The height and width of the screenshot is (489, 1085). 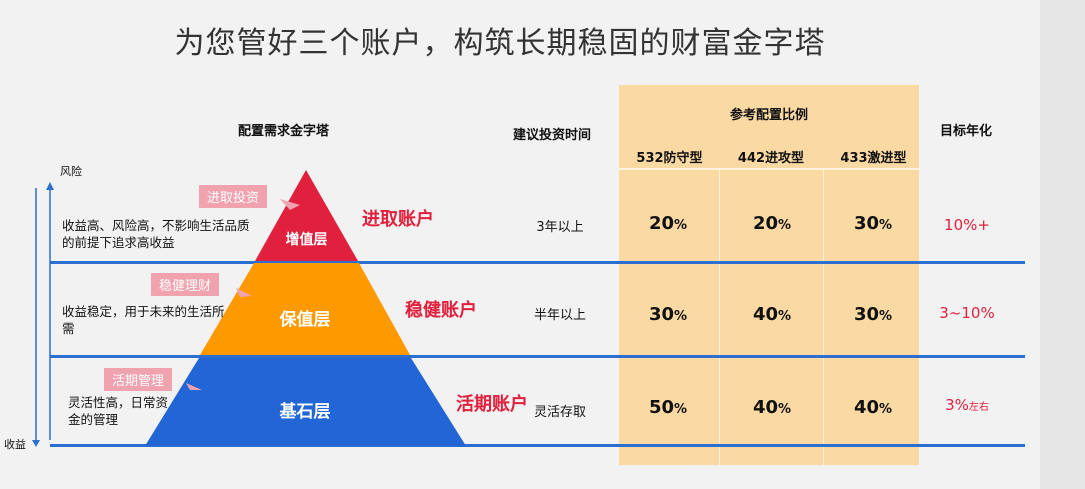 I want to click on arrow-down-icon, so click(x=36, y=443).